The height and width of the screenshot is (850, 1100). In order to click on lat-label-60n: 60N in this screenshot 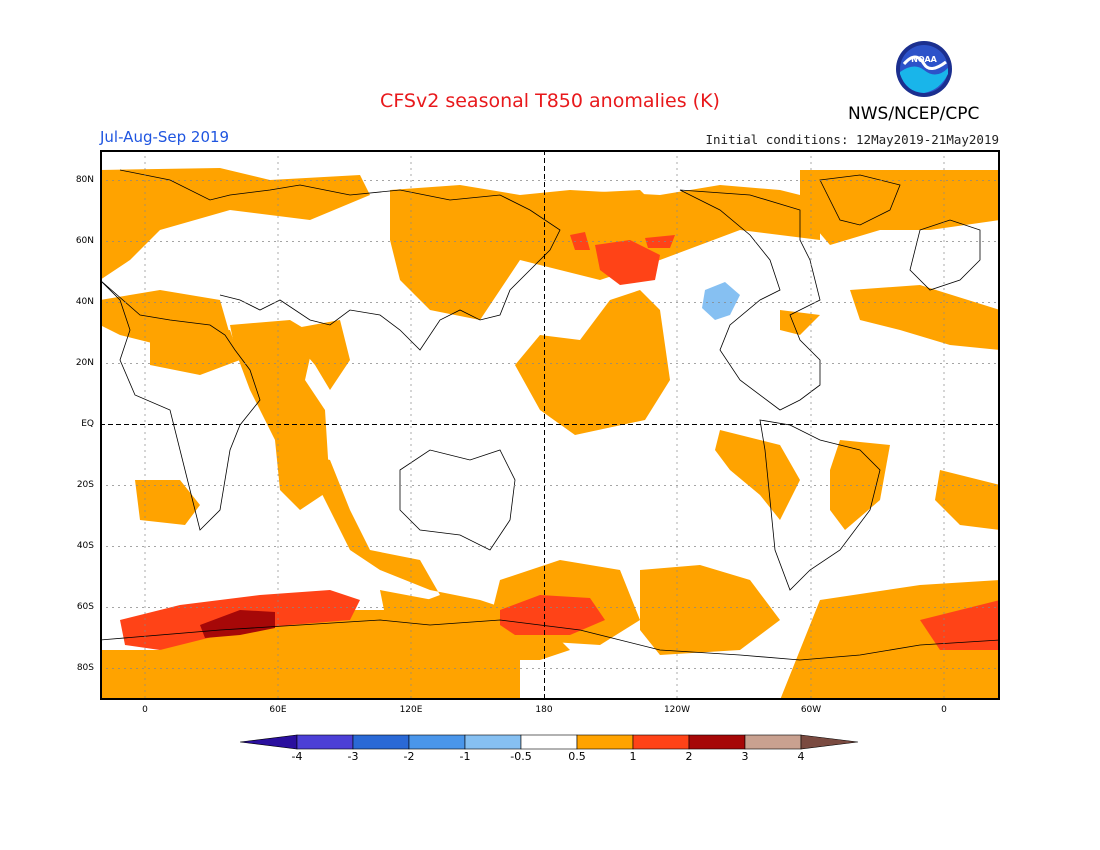, I will do `click(84, 241)`.